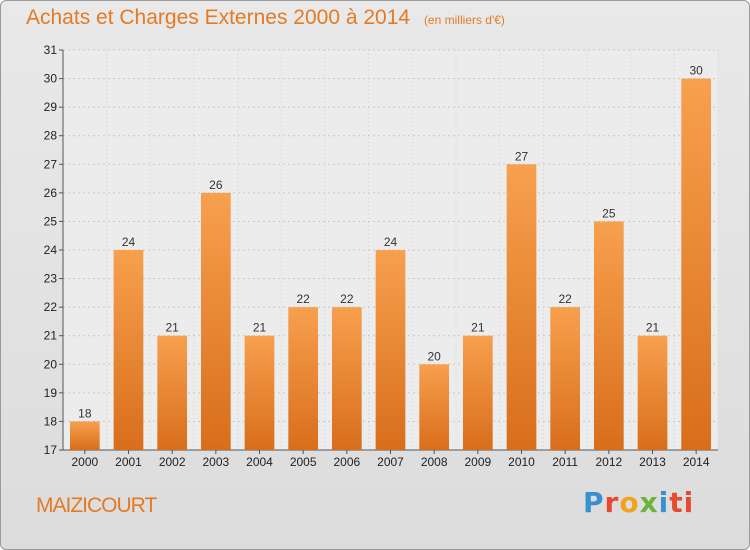  I want to click on x-tick-label: 2011, so click(565, 462).